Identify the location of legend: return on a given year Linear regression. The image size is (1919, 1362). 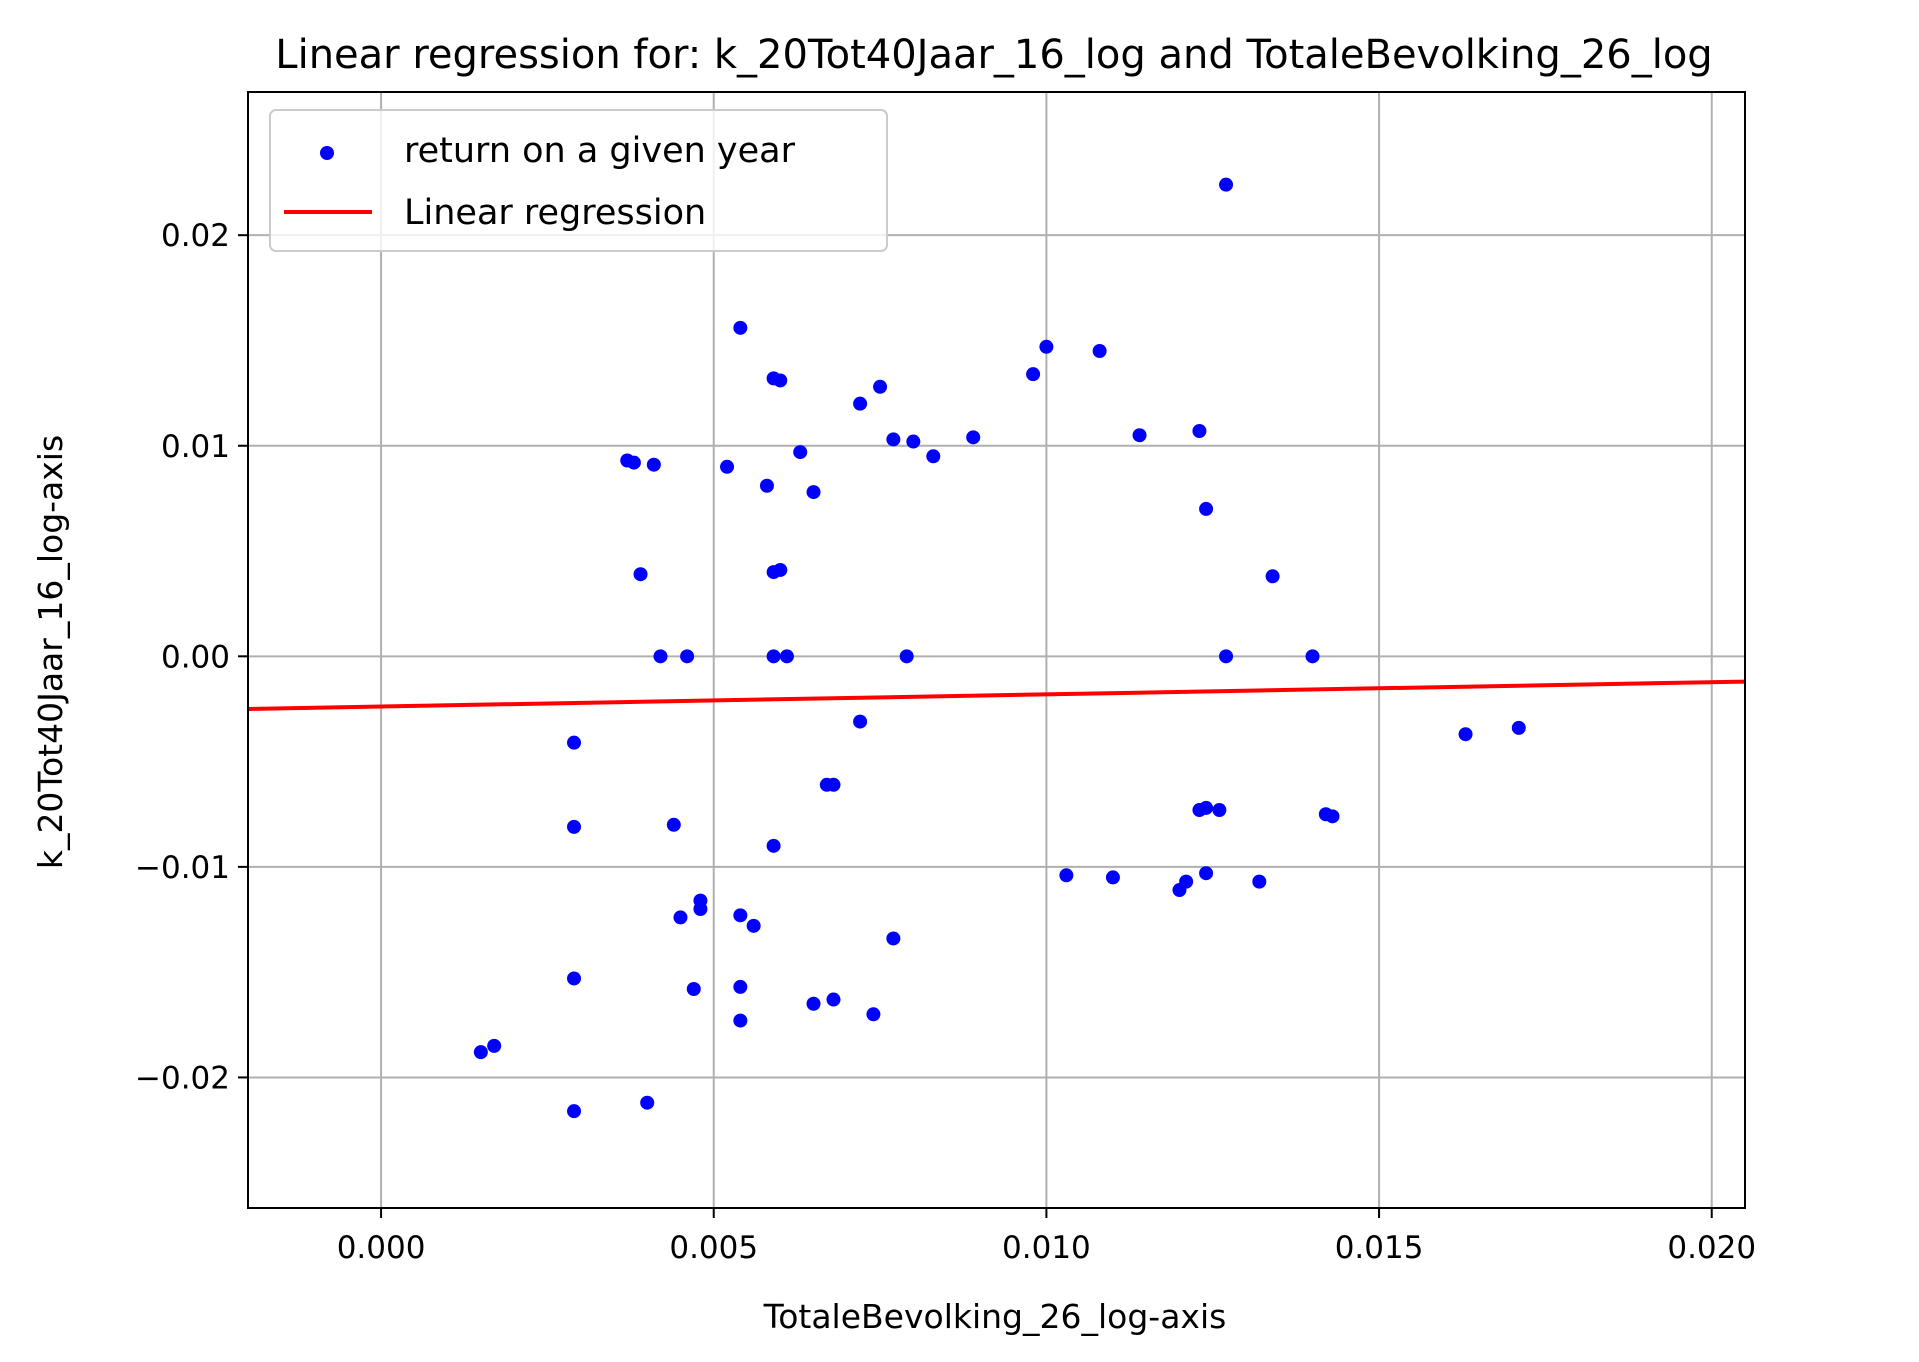
(578, 180).